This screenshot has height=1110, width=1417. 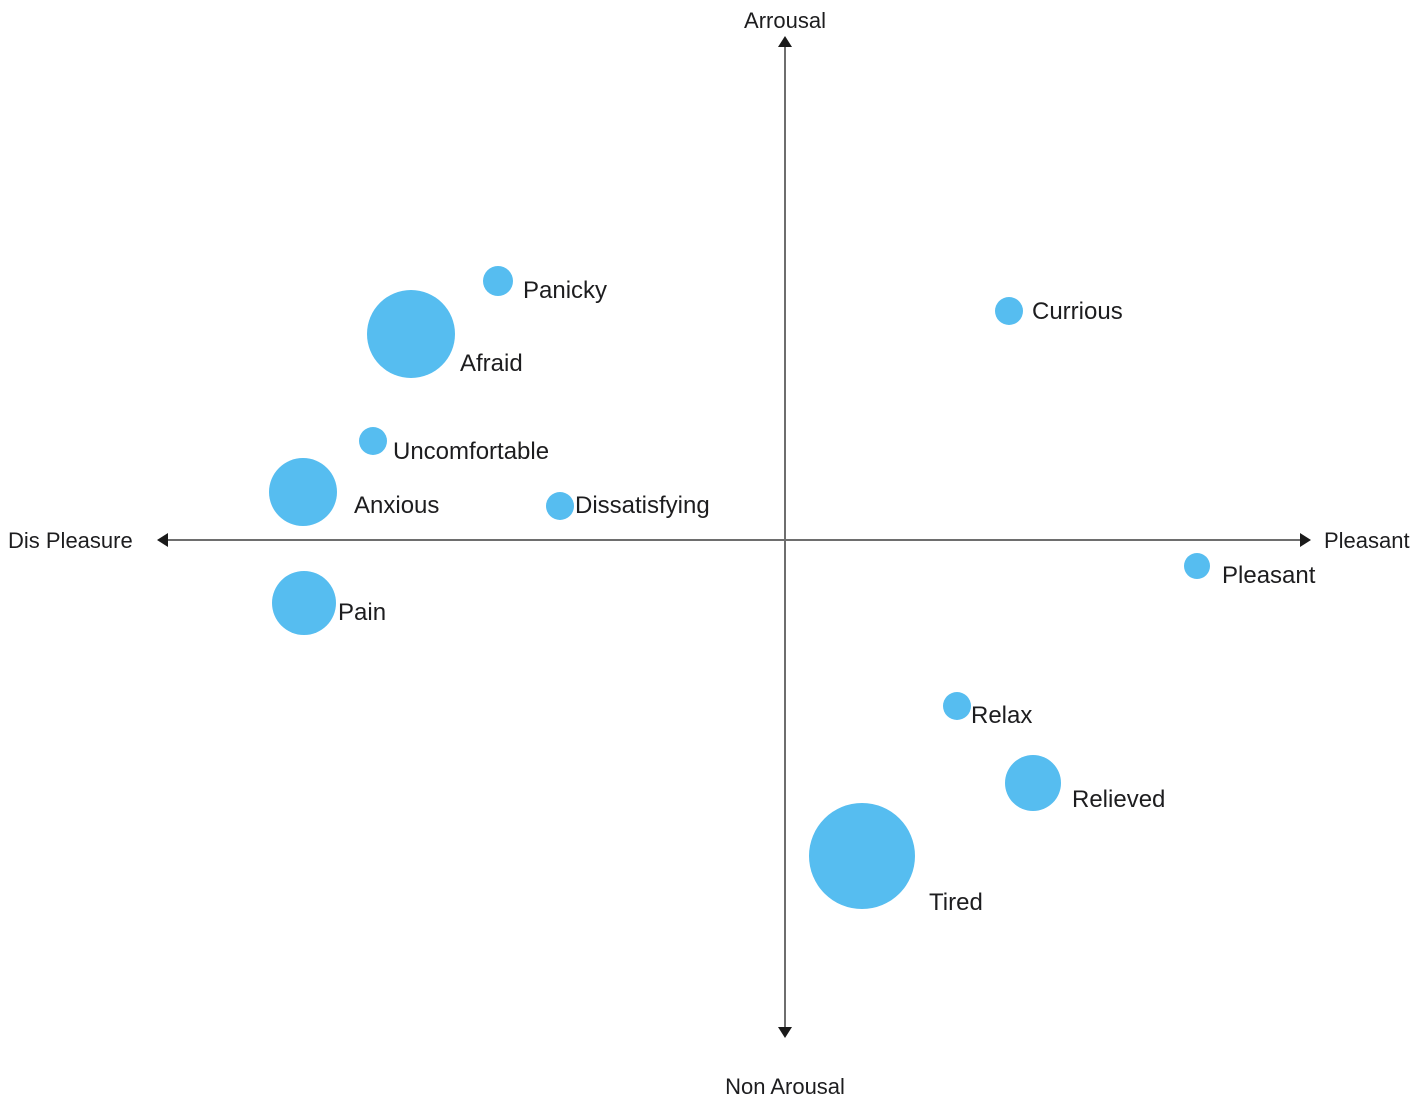 I want to click on bubble-label-pain: Pain, so click(x=362, y=612).